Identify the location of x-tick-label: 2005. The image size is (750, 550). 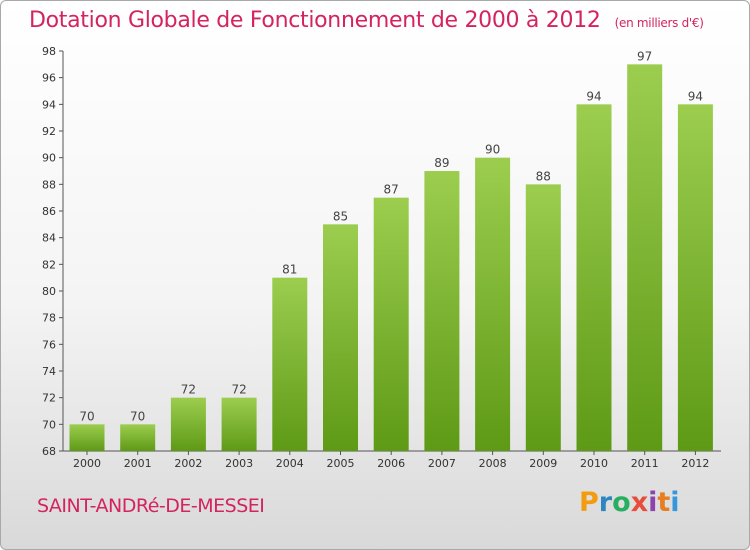
(341, 463).